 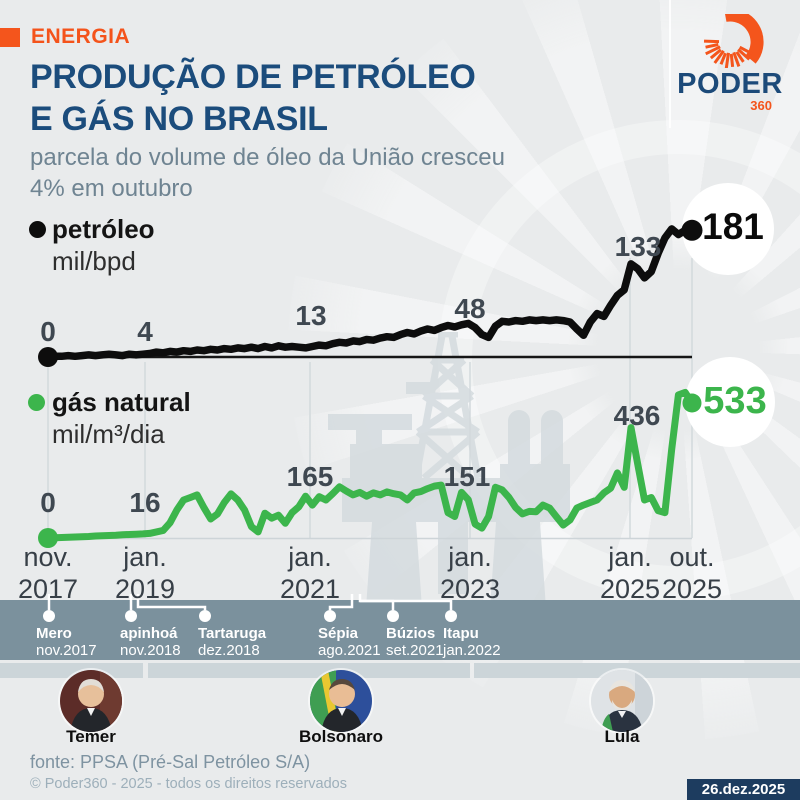 I want to click on timeline-event-itapu: Itapu jan.2022, so click(x=472, y=642).